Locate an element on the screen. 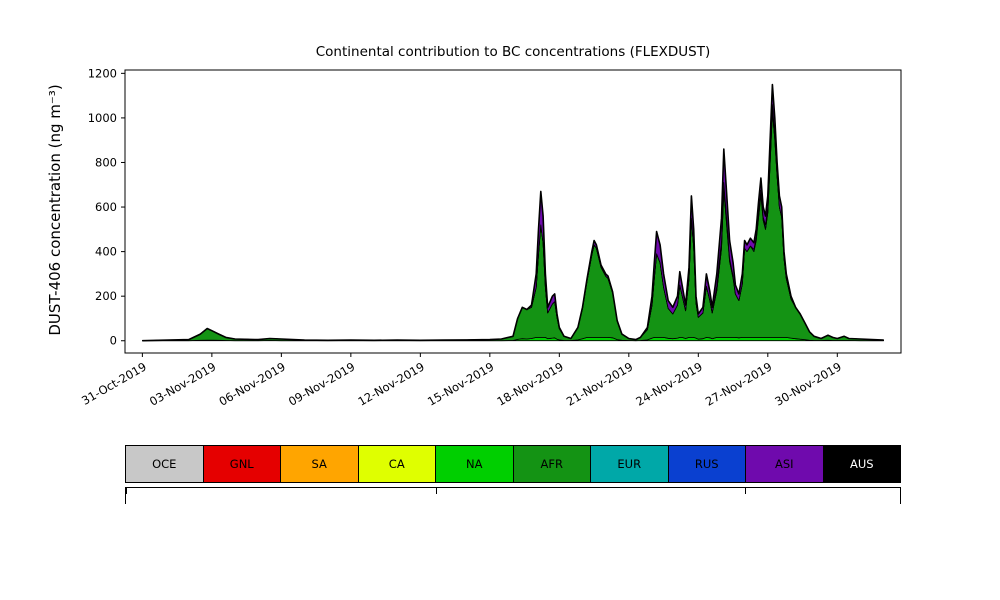 This screenshot has width=1000, height=600. y-tick-label: 0 is located at coordinates (113, 341).